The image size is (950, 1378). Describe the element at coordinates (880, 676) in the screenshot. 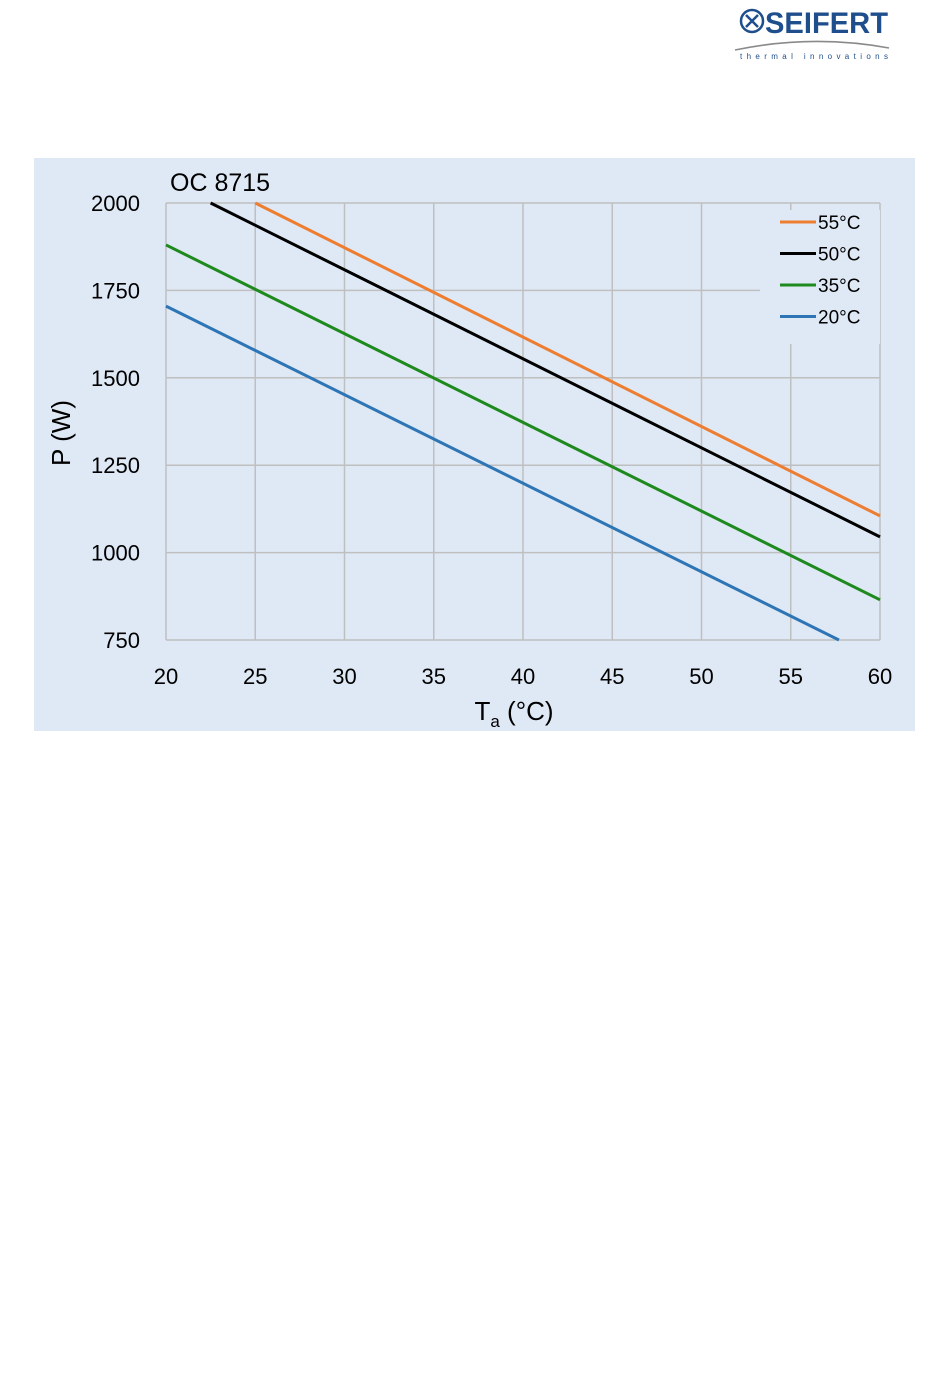

I see `x-tick-label: 60` at that location.